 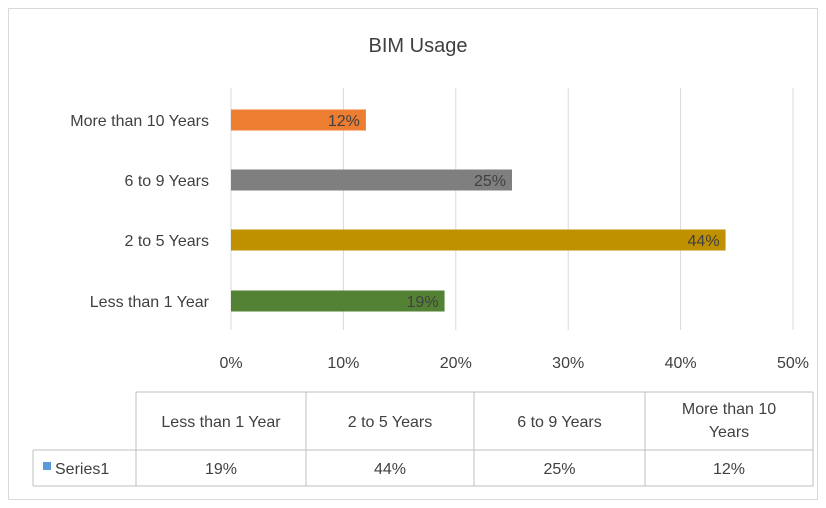 What do you see at coordinates (514, 363) in the screenshot?
I see `x-axis-tick-labels: 0% 10% 20% 30% 40% 50%` at bounding box center [514, 363].